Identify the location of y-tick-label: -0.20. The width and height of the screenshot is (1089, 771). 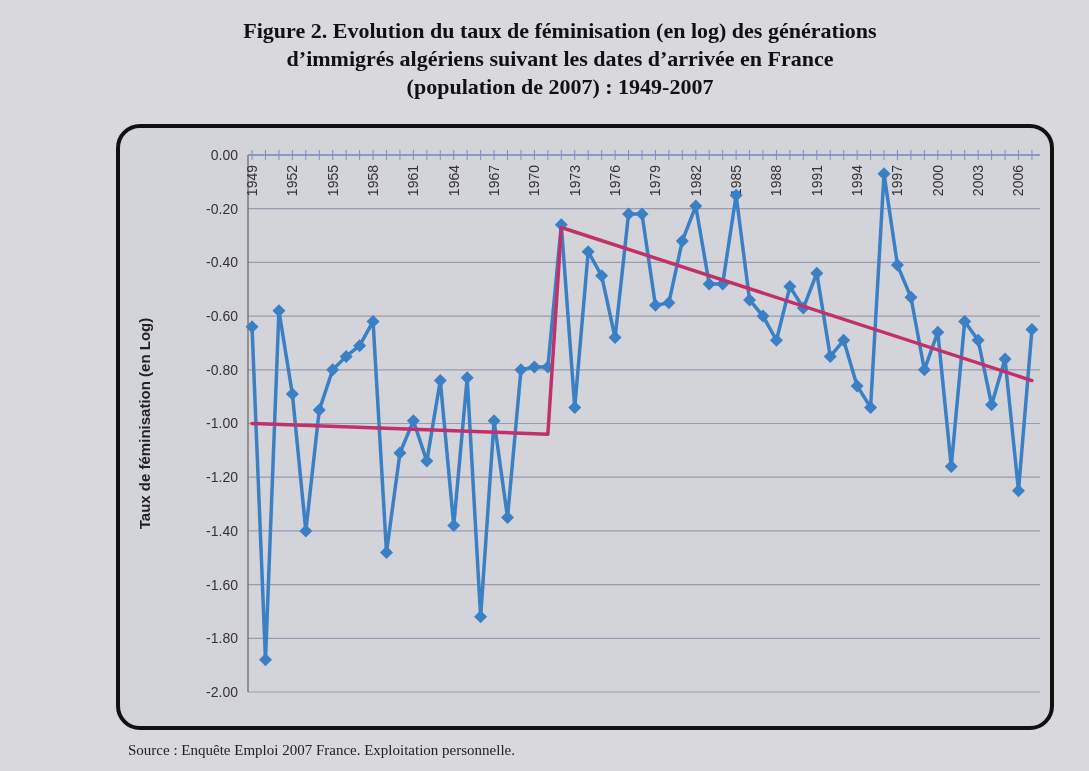
(222, 208).